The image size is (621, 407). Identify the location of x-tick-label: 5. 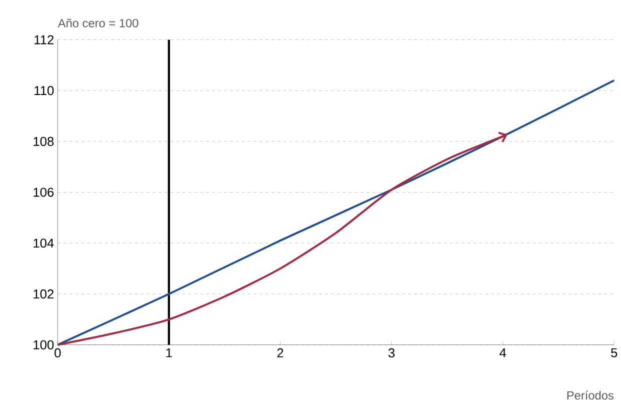
(614, 353).